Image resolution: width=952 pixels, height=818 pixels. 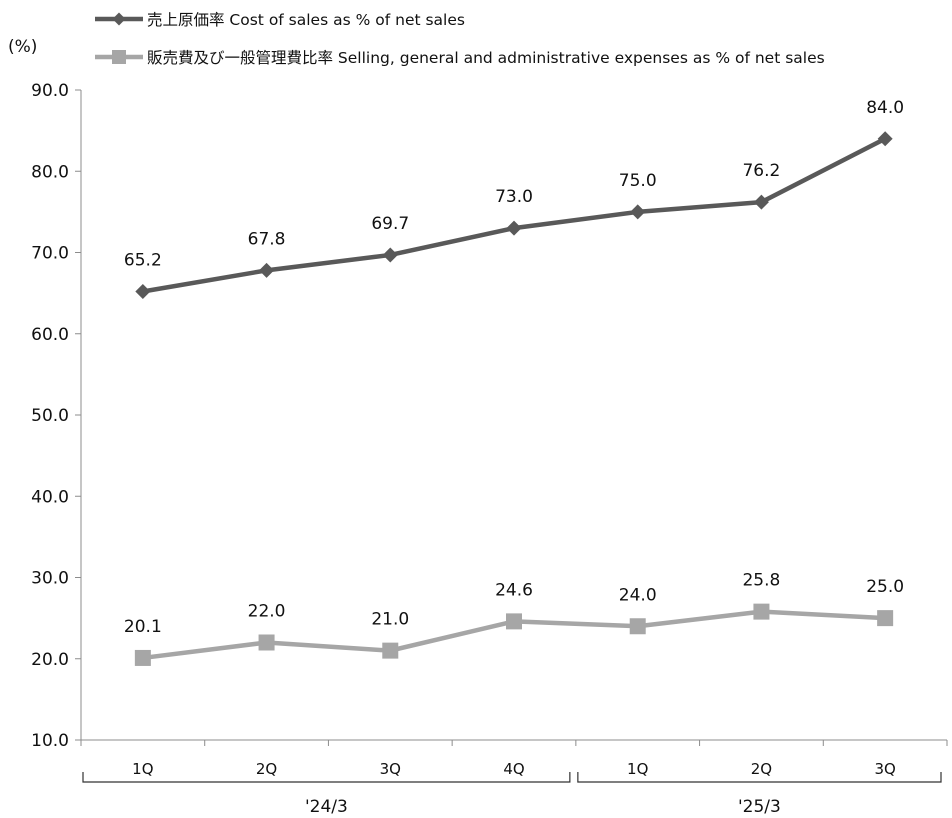 I want to click on legend-label: 売上原価率 Cost of sales as % of net sales, so click(x=306, y=20).